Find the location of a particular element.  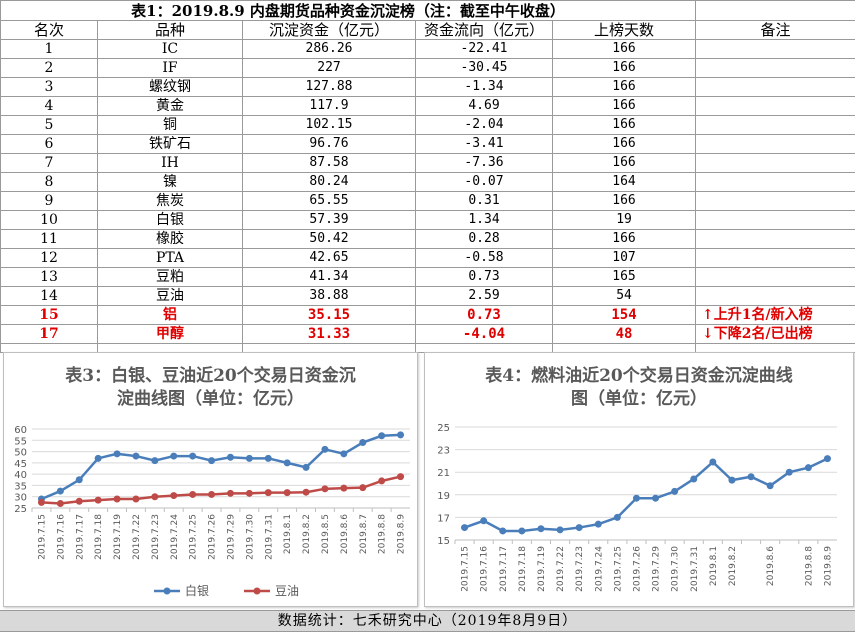

legend-marker is located at coordinates (257, 591).